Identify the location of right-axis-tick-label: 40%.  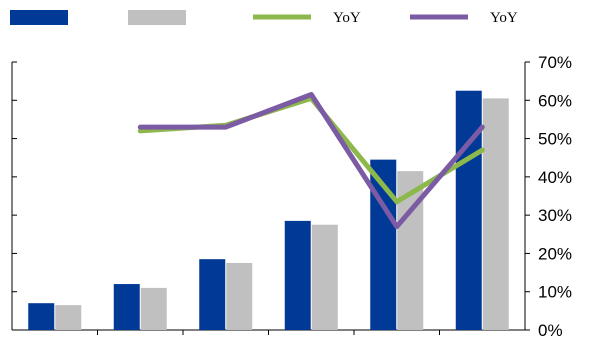
(555, 177).